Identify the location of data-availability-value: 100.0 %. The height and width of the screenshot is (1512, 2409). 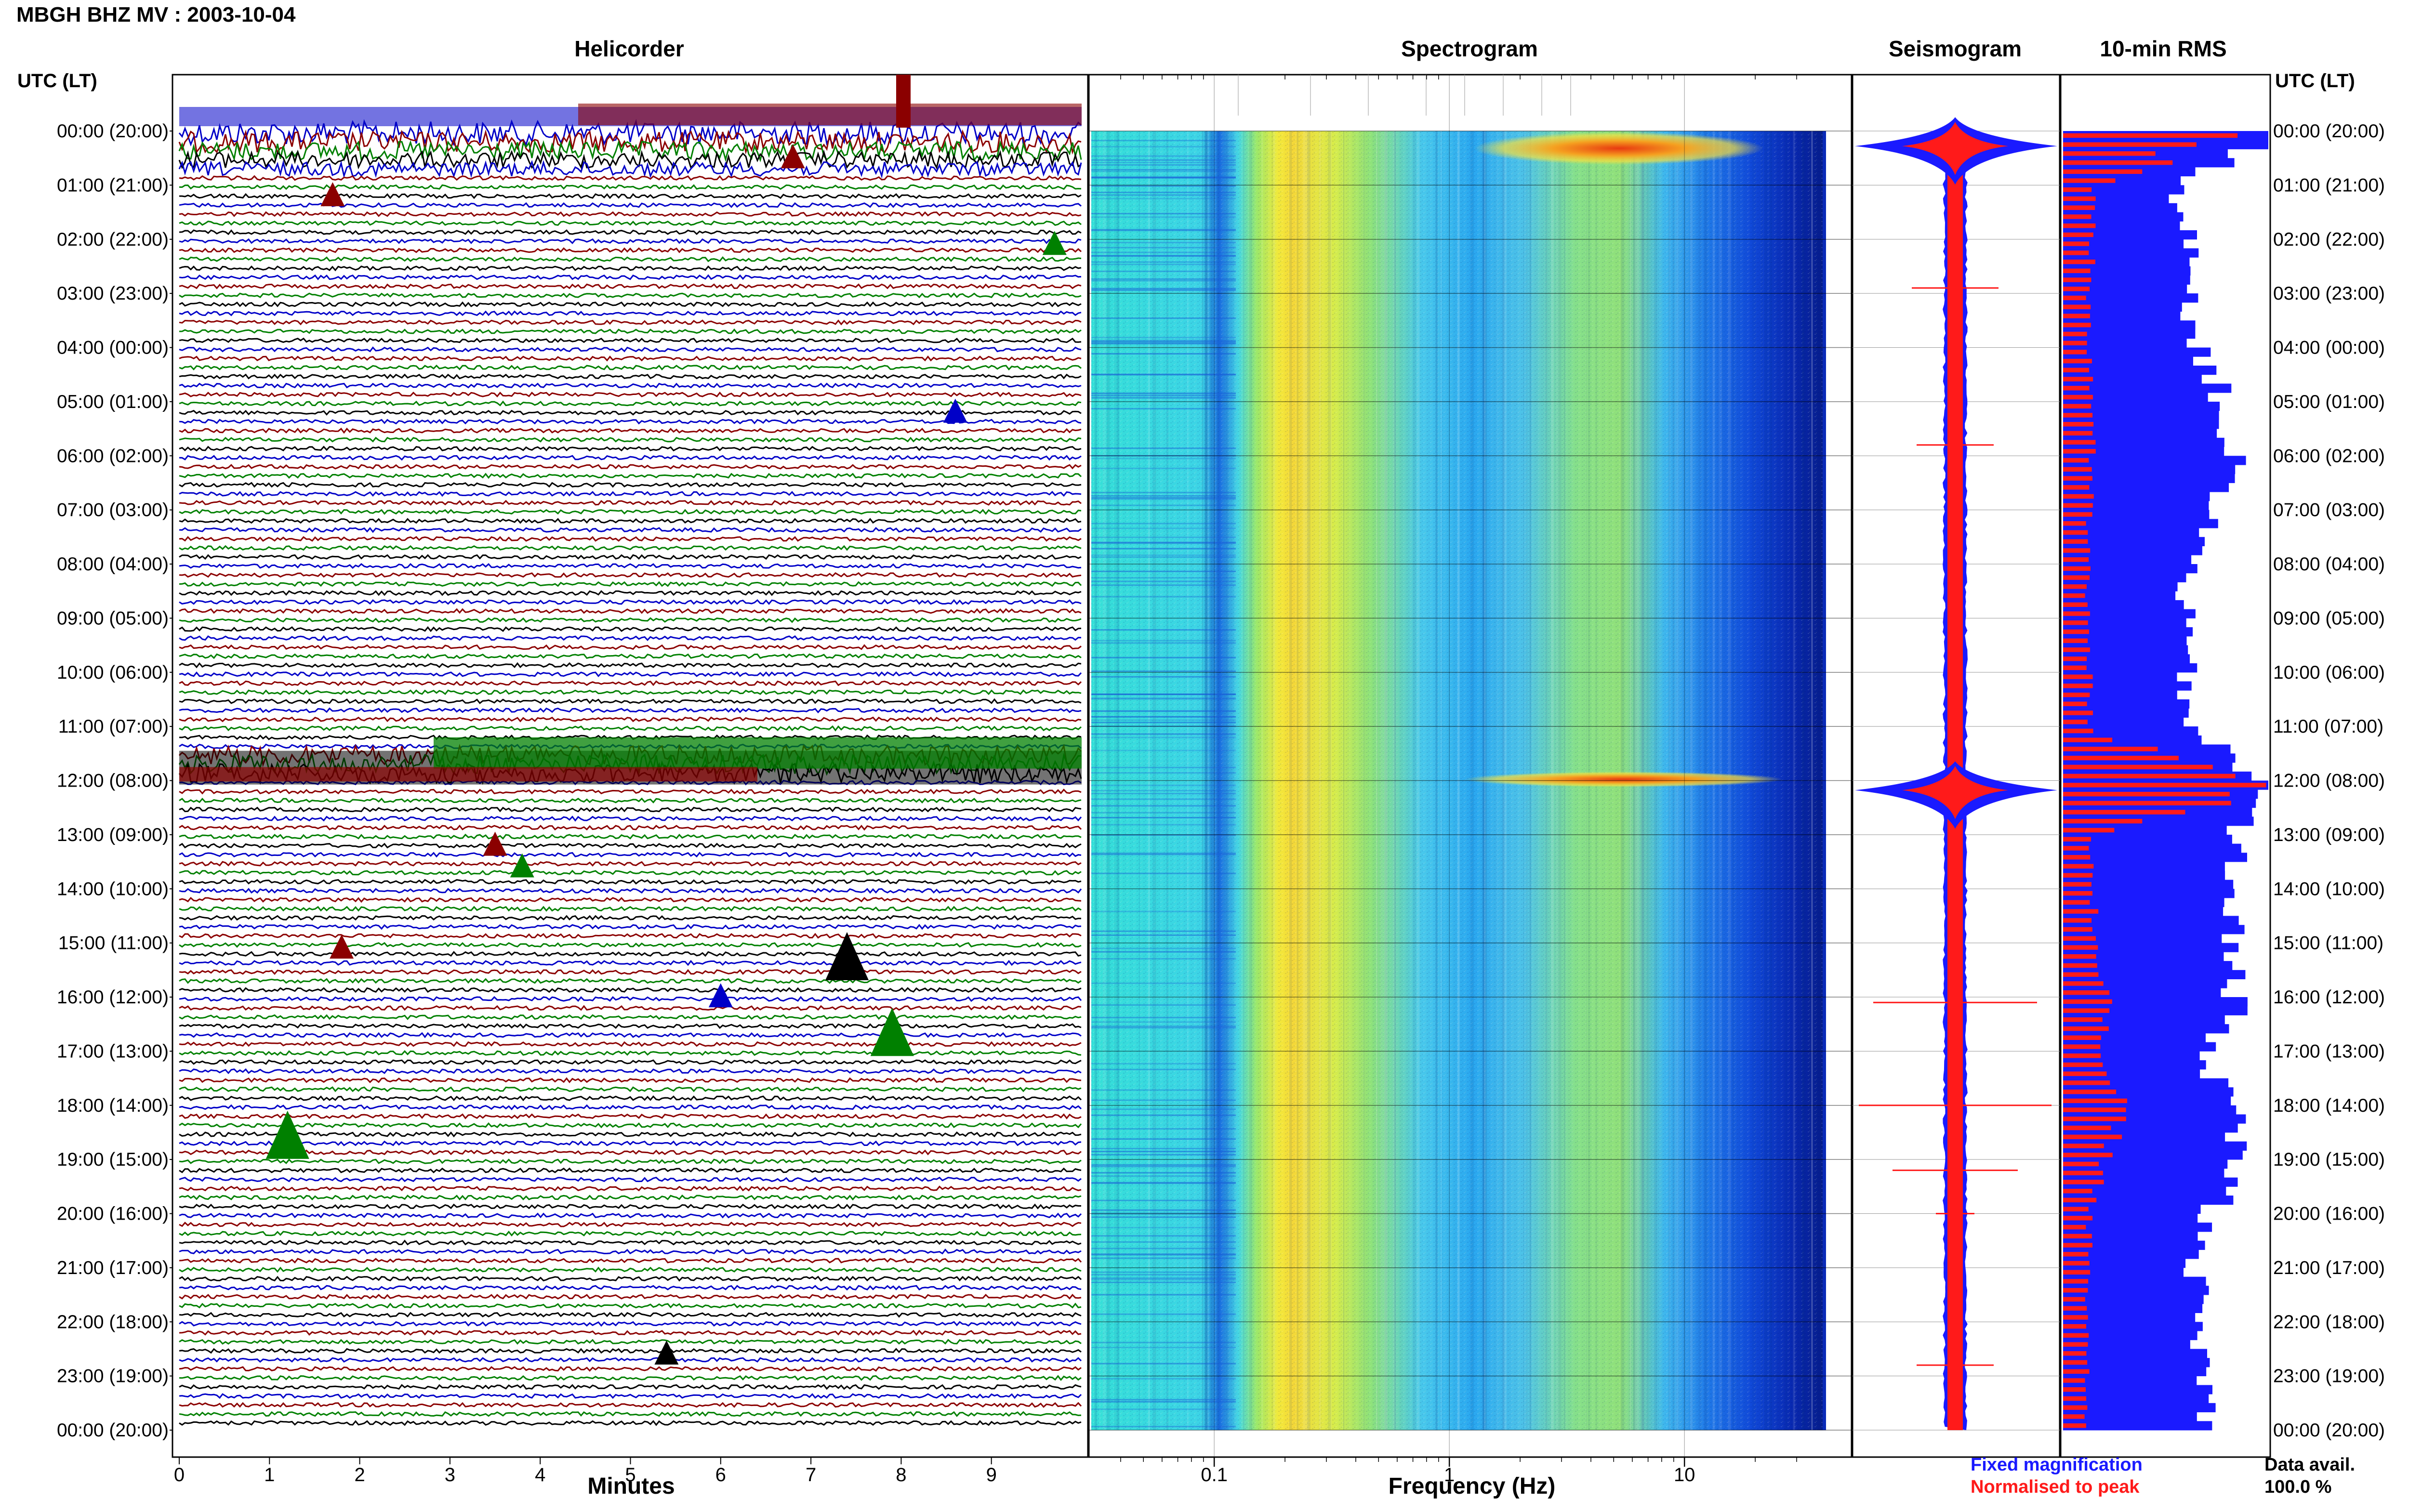
(2298, 1487).